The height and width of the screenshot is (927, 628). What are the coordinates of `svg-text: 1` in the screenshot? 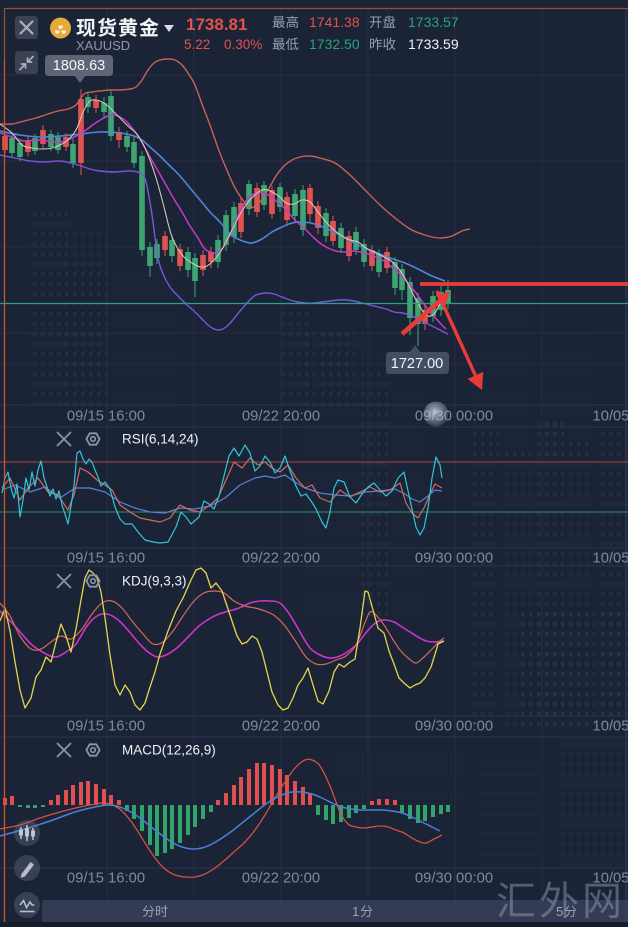 It's located at (355, 911).